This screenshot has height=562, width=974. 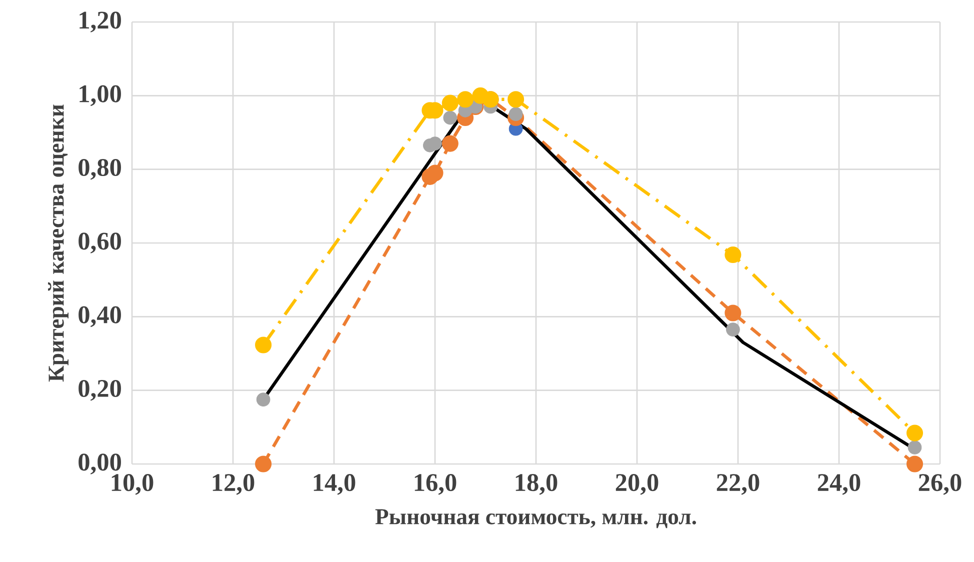 What do you see at coordinates (99, 464) in the screenshot?
I see `y-tick-label: 0,00` at bounding box center [99, 464].